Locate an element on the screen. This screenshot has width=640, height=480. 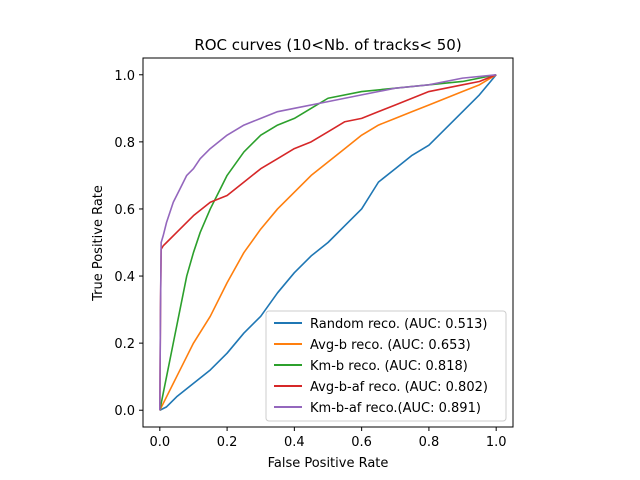
x-axis-label: False Positive Rate is located at coordinates (328, 463).